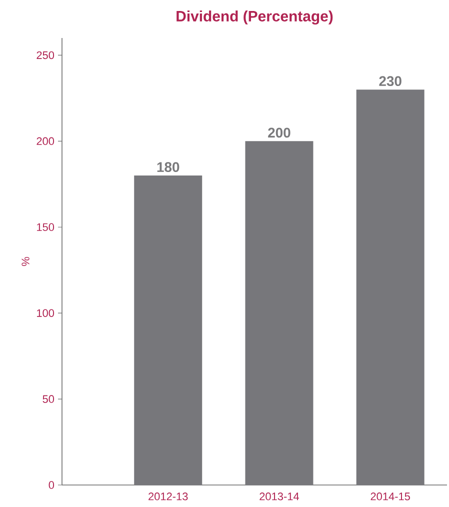 The height and width of the screenshot is (507, 449). What do you see at coordinates (45, 141) in the screenshot?
I see `y-tick-label: 200` at bounding box center [45, 141].